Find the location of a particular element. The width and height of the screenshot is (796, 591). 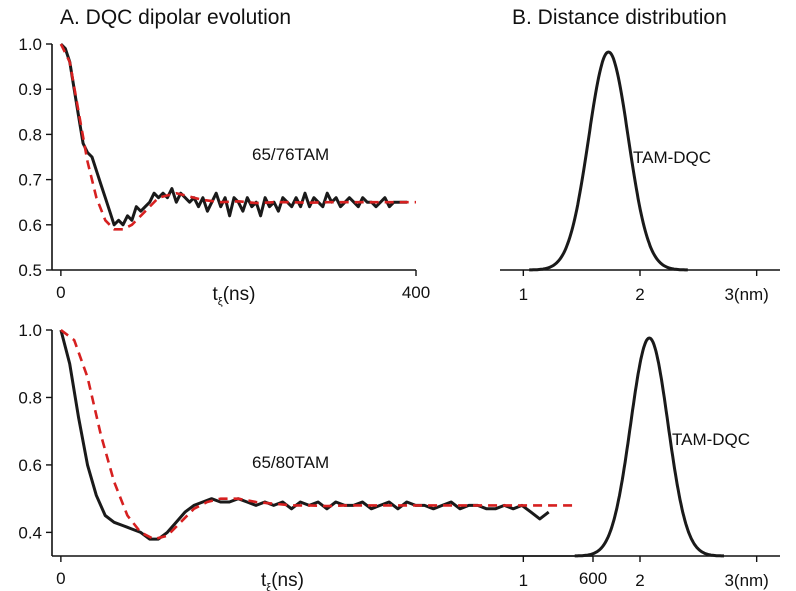

x-tick-label: 600 is located at coordinates (593, 578).